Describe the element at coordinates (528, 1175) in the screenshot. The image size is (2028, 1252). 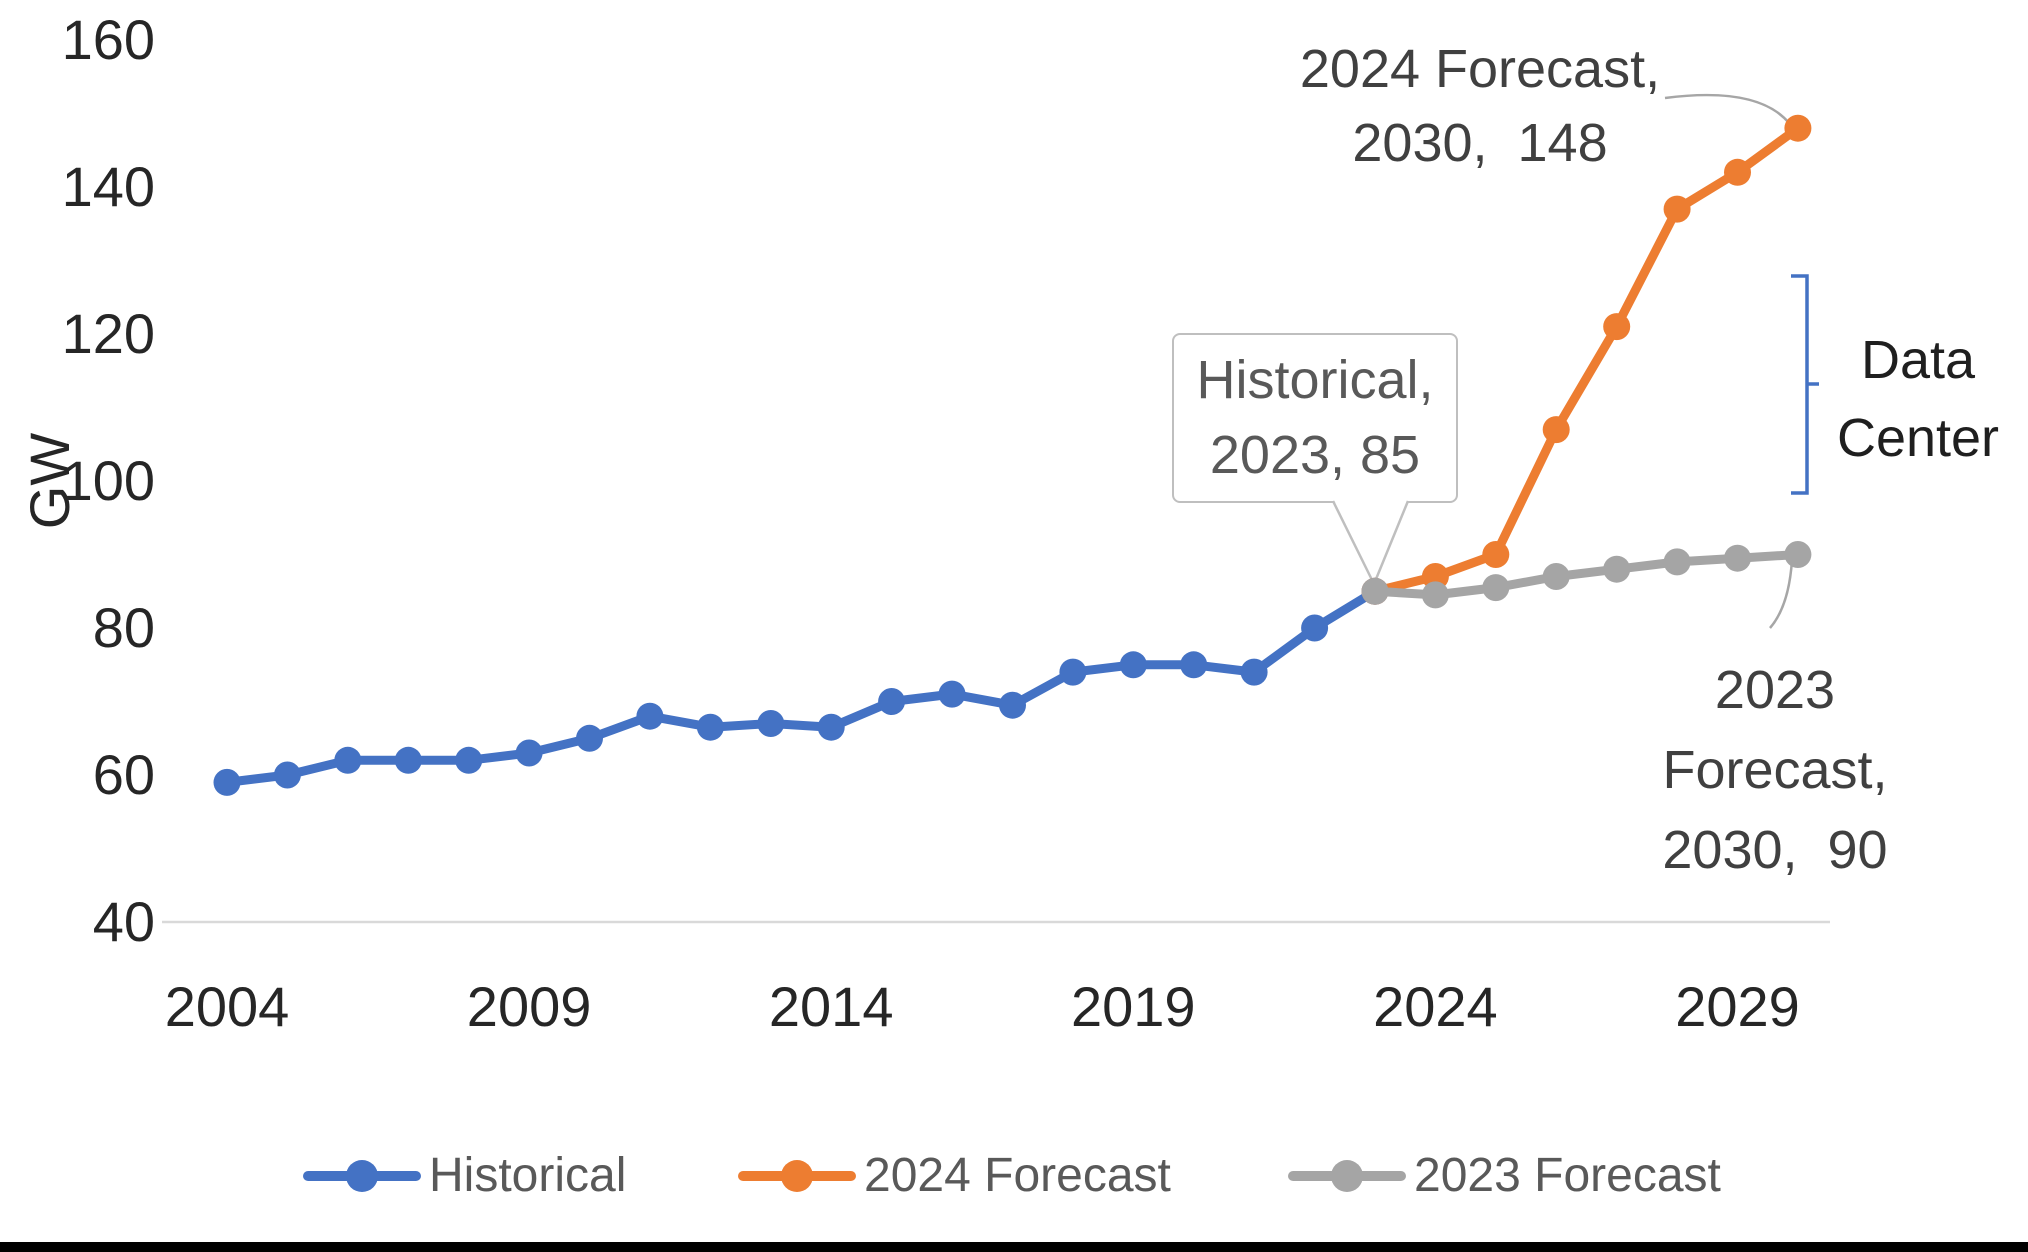
I see `legend-label: Historical` at that location.